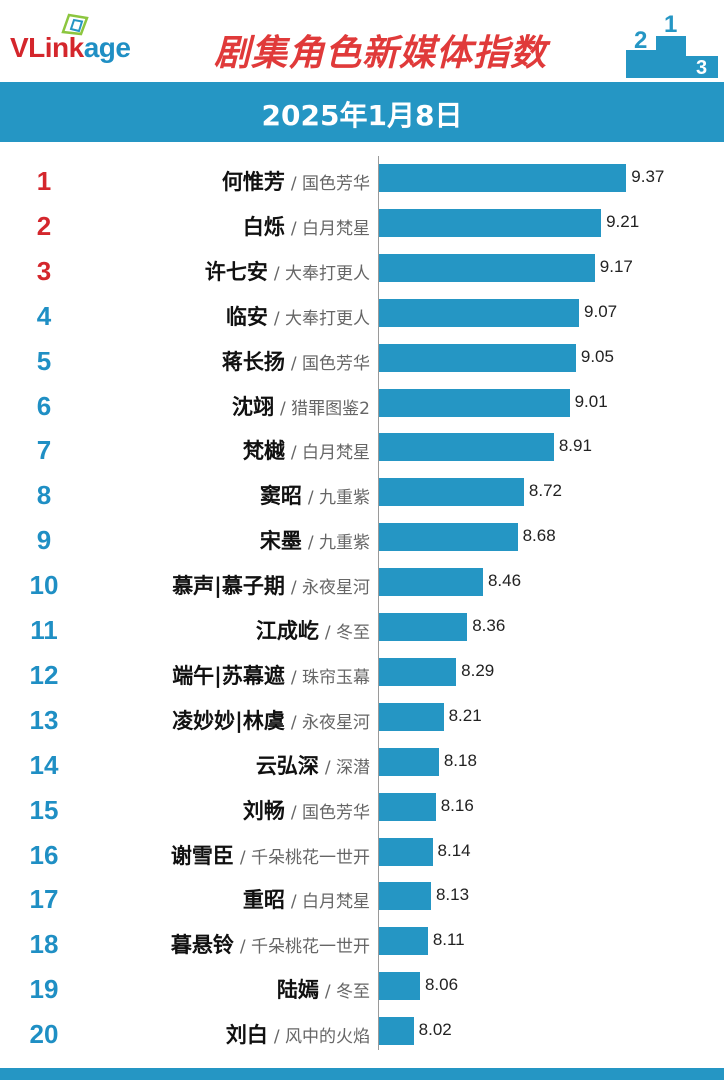  What do you see at coordinates (353, 767) in the screenshot?
I see `show-title: 深潜` at bounding box center [353, 767].